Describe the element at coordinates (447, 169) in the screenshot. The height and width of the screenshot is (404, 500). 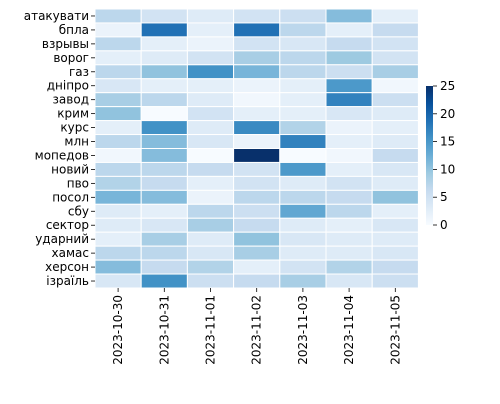
I see `colorbar-tick-label: 10` at that location.